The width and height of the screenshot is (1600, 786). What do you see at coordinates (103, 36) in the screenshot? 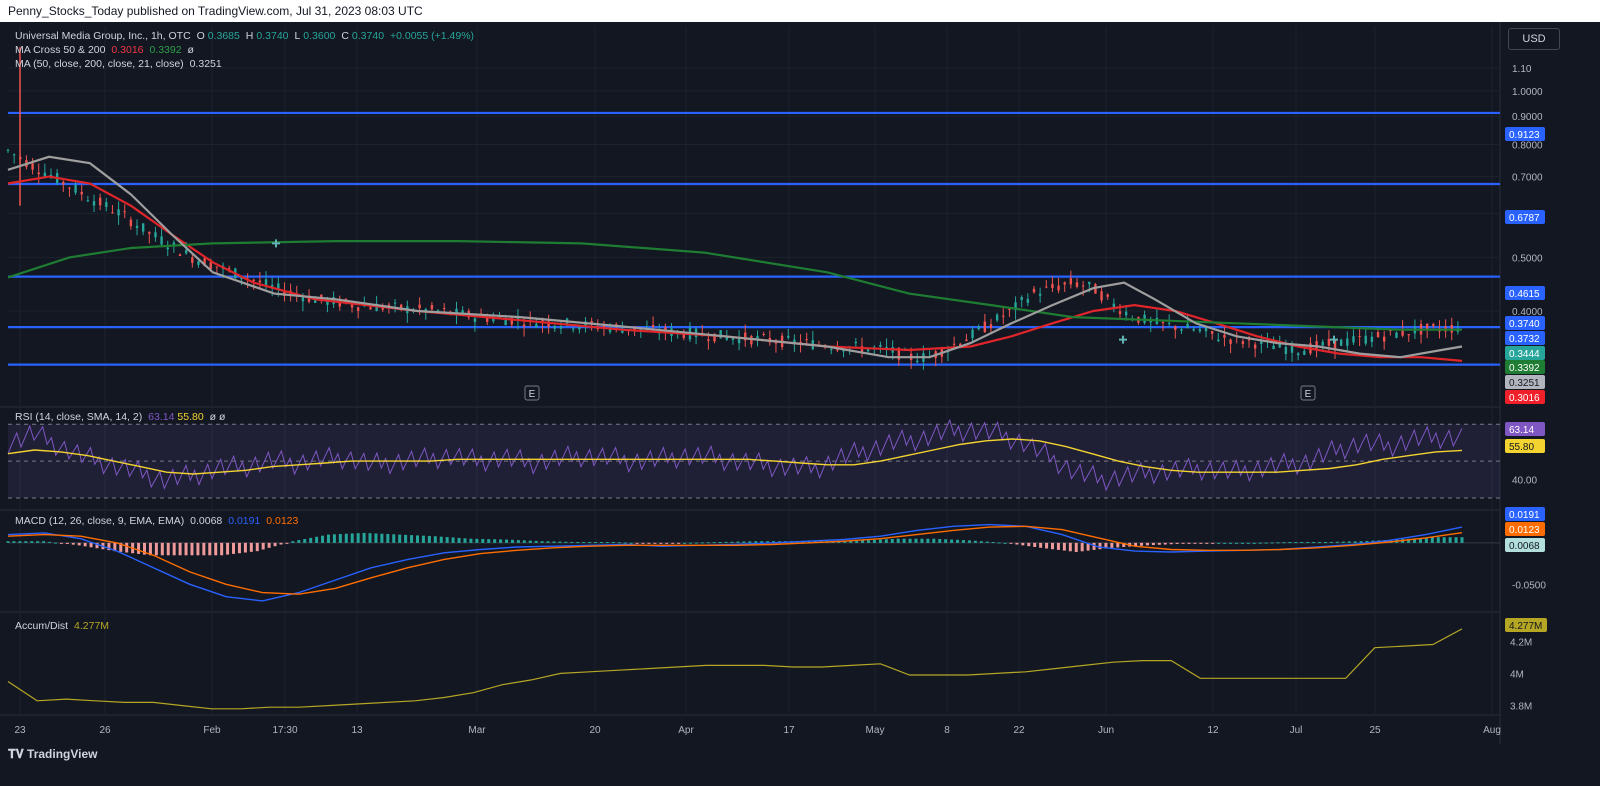
I see `symbol-name: Universal Media Group, Inc., 1h, OTC` at bounding box center [103, 36].